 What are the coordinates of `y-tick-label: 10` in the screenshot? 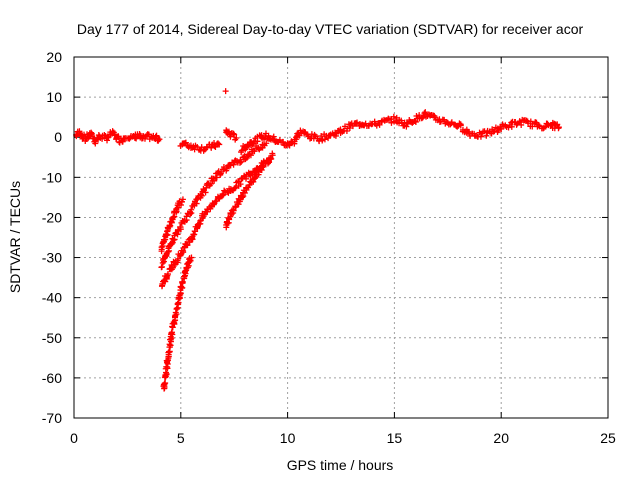 It's located at (54, 97).